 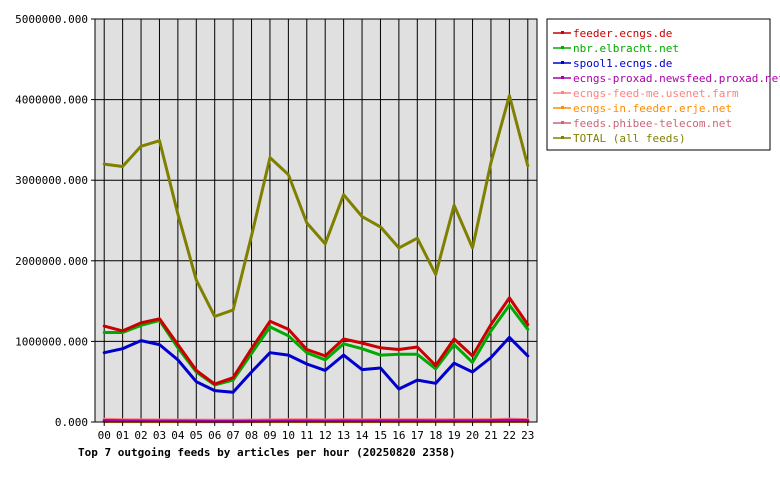 I want to click on y-tick-label: 3000000.000, so click(x=51, y=180).